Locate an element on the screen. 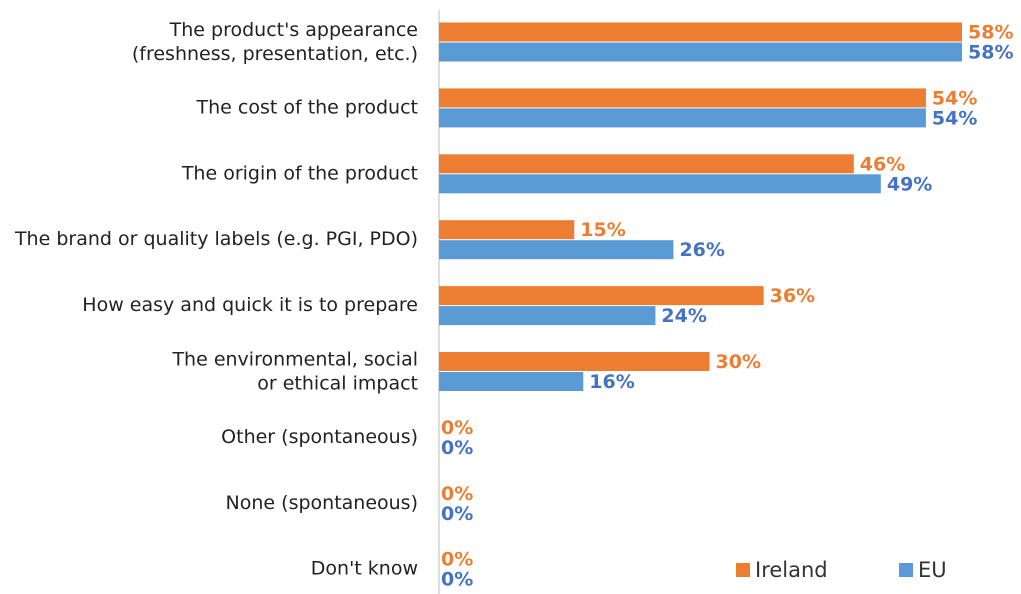 The width and height of the screenshot is (1021, 594). value-label: 24% is located at coordinates (683, 316).